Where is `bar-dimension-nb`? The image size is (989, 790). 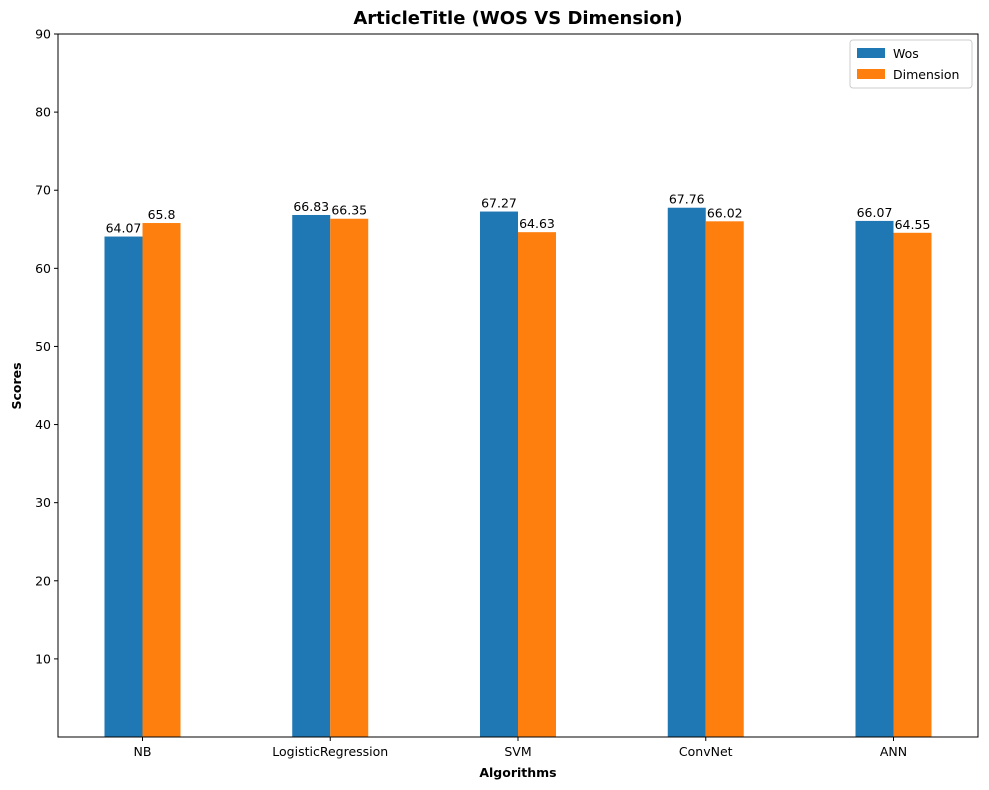
bar-dimension-nb is located at coordinates (161, 480).